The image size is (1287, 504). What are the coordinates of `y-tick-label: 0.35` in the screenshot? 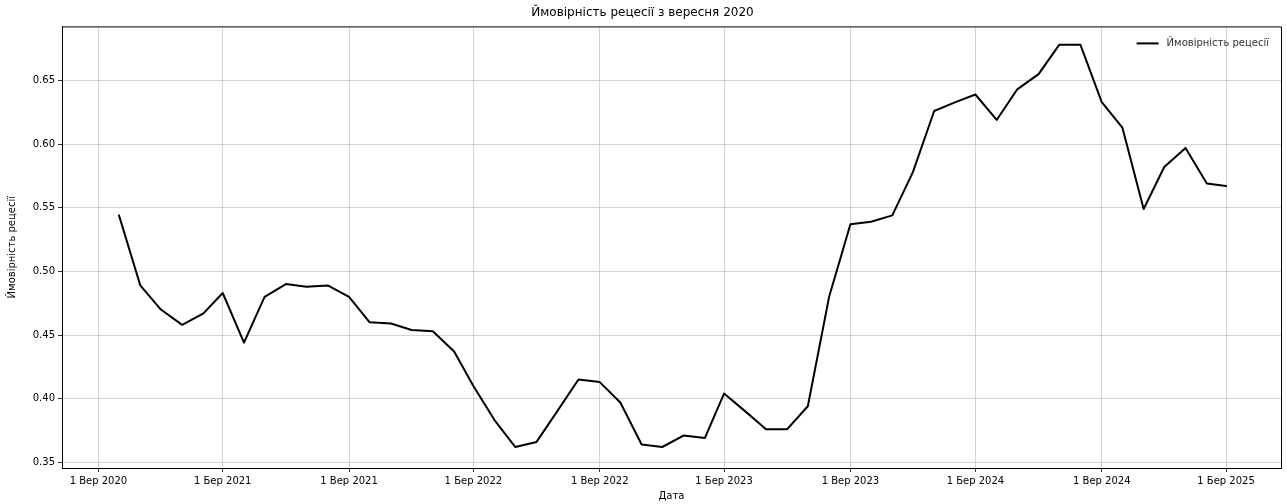 It's located at (43, 461).